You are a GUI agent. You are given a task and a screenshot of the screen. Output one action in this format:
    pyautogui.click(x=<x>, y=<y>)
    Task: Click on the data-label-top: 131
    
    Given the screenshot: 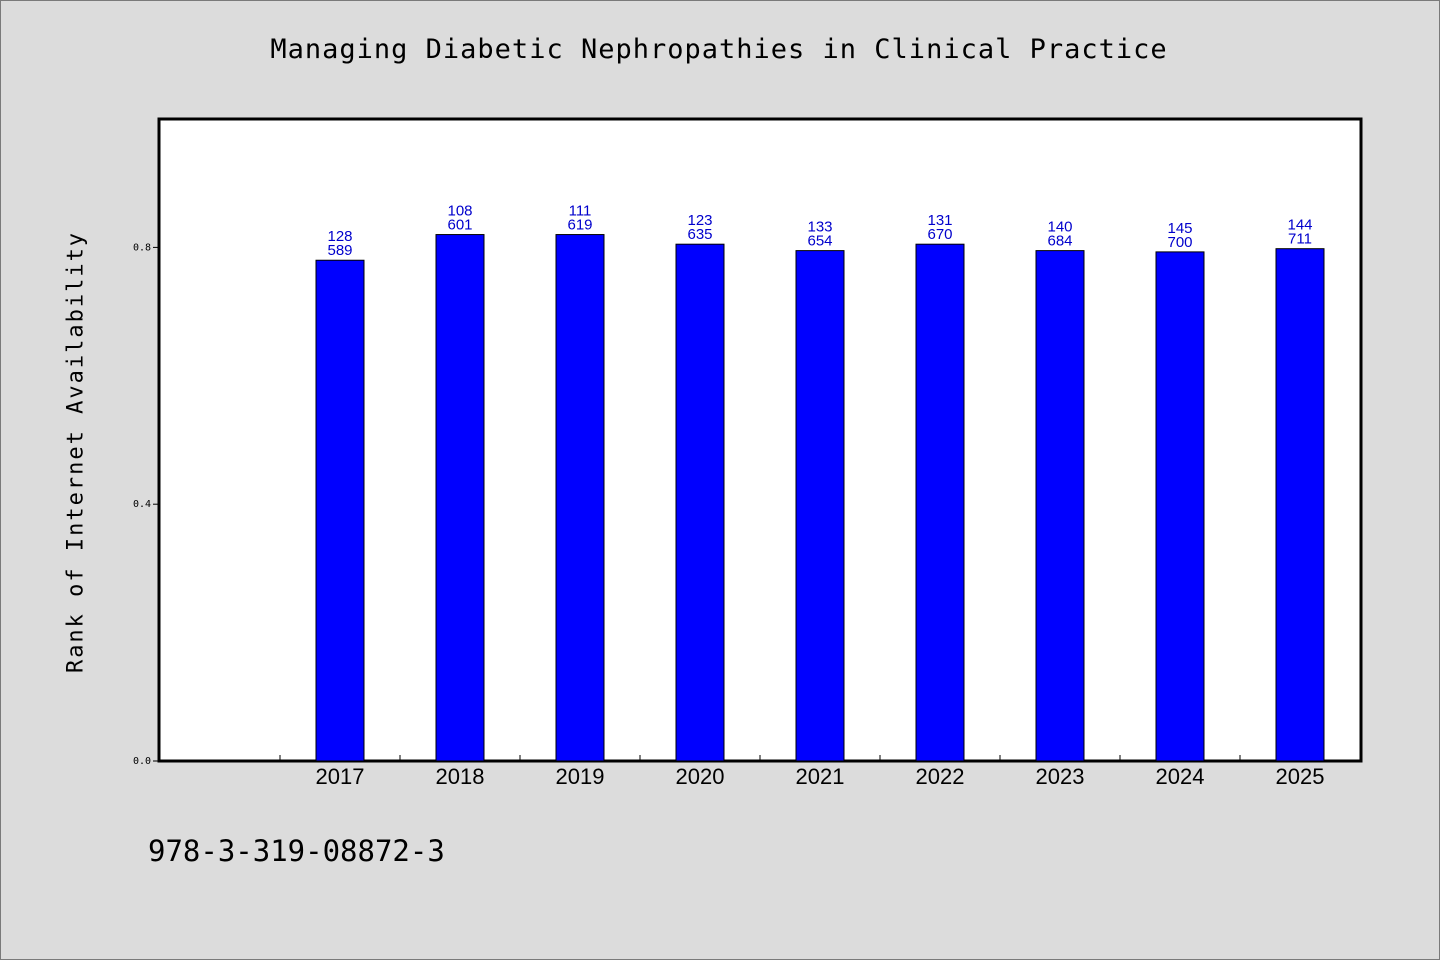 What is the action you would take?
    pyautogui.click(x=939, y=220)
    